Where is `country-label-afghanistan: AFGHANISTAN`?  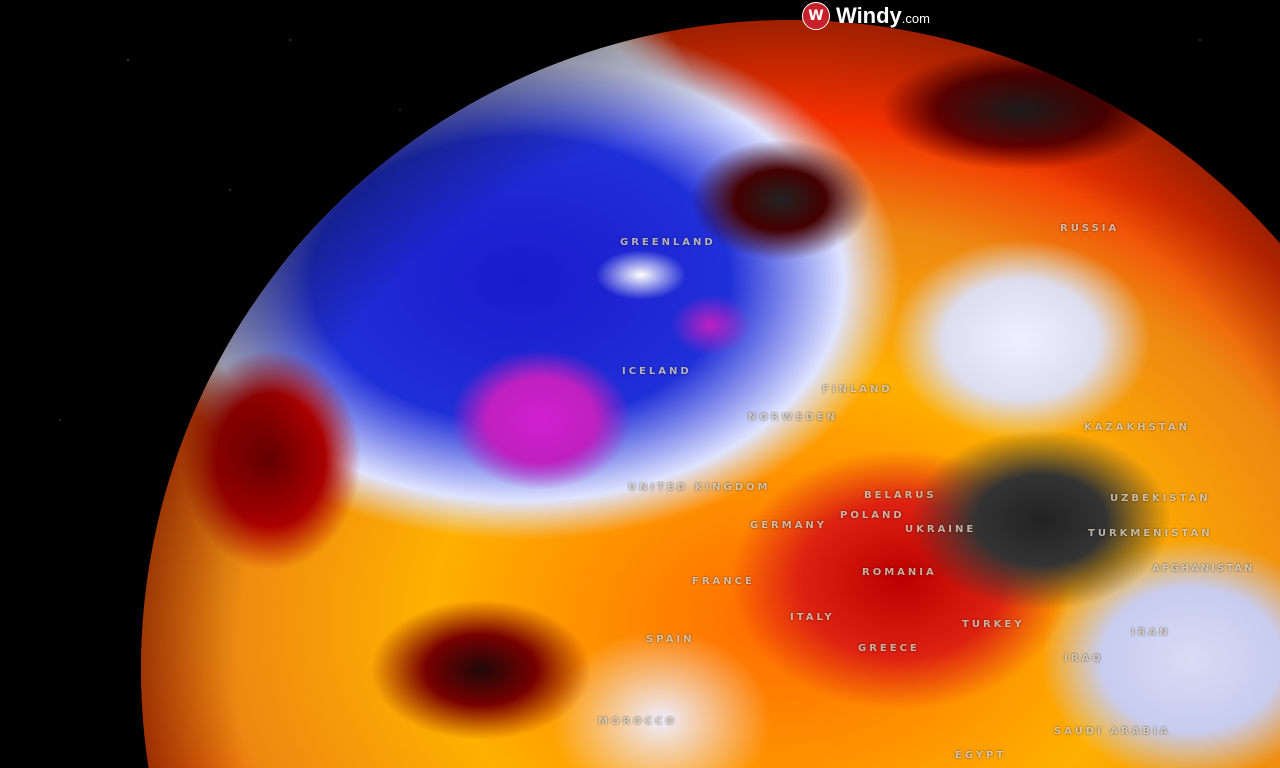 country-label-afghanistan: AFGHANISTAN is located at coordinates (1203, 568).